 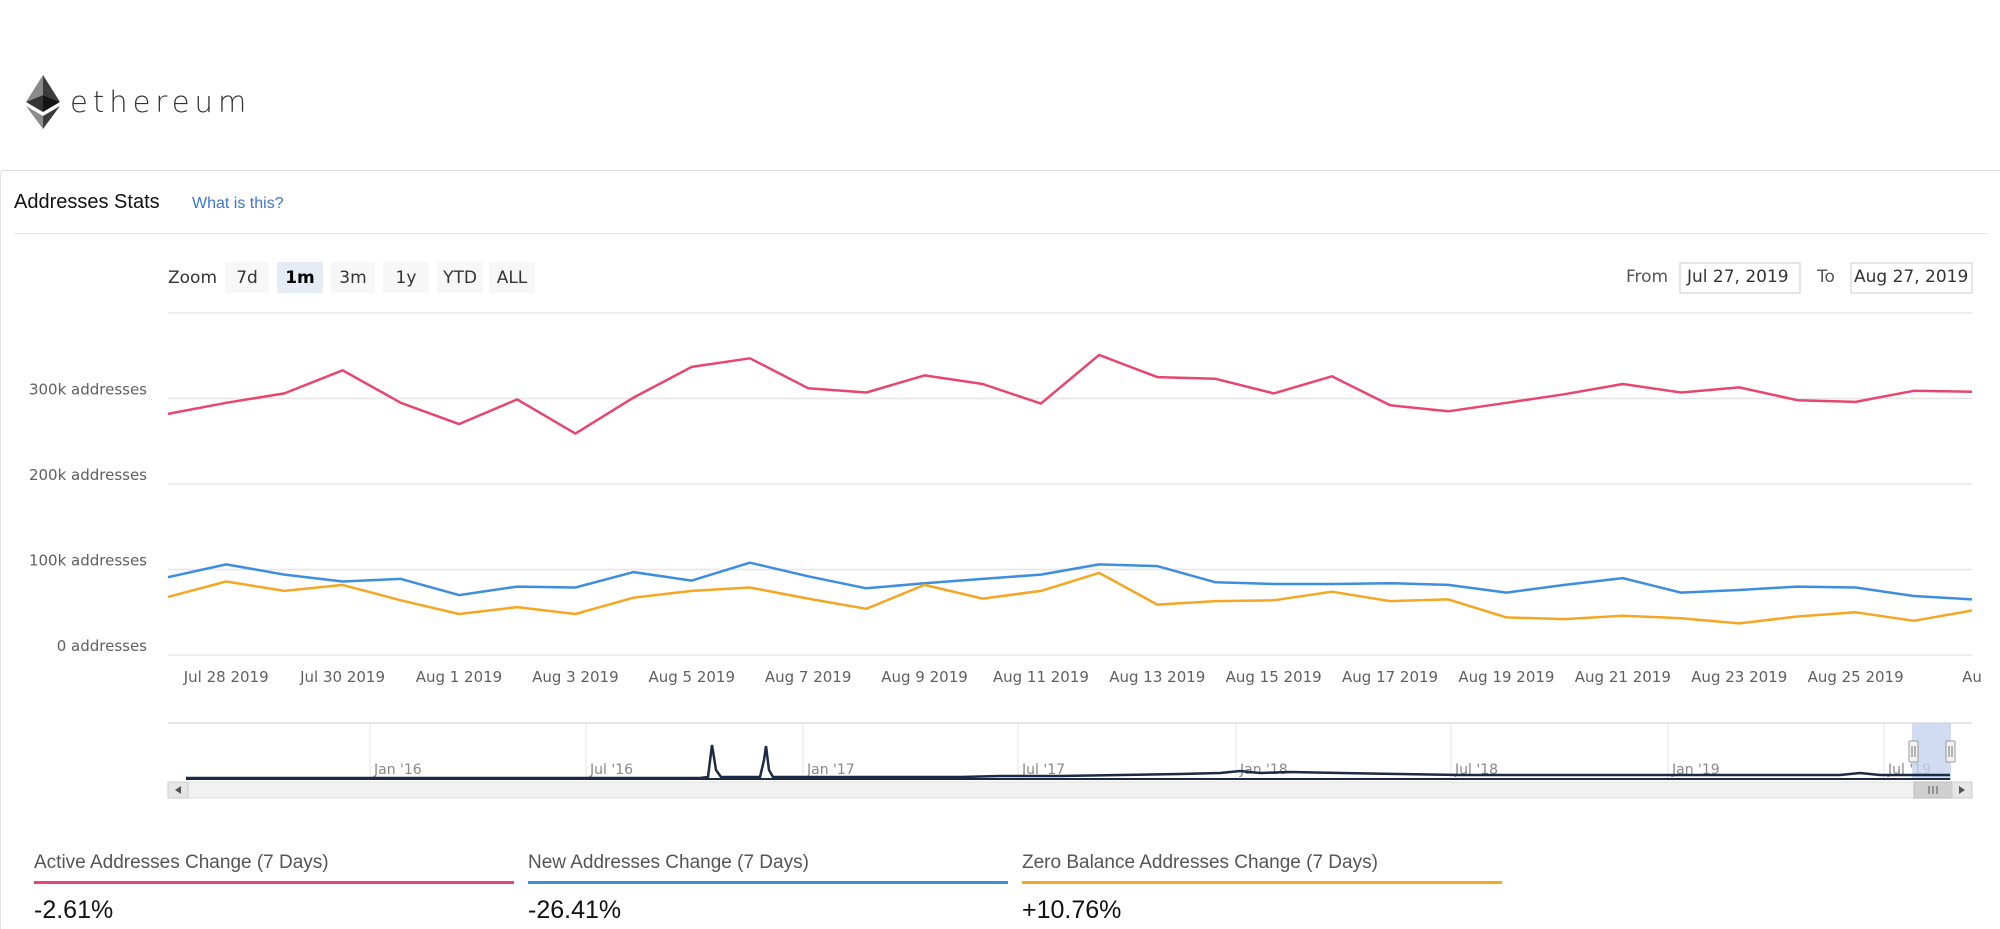 What do you see at coordinates (1200, 862) in the screenshot?
I see `stat-label: Zero Balance Addresses Change (7 Days)` at bounding box center [1200, 862].